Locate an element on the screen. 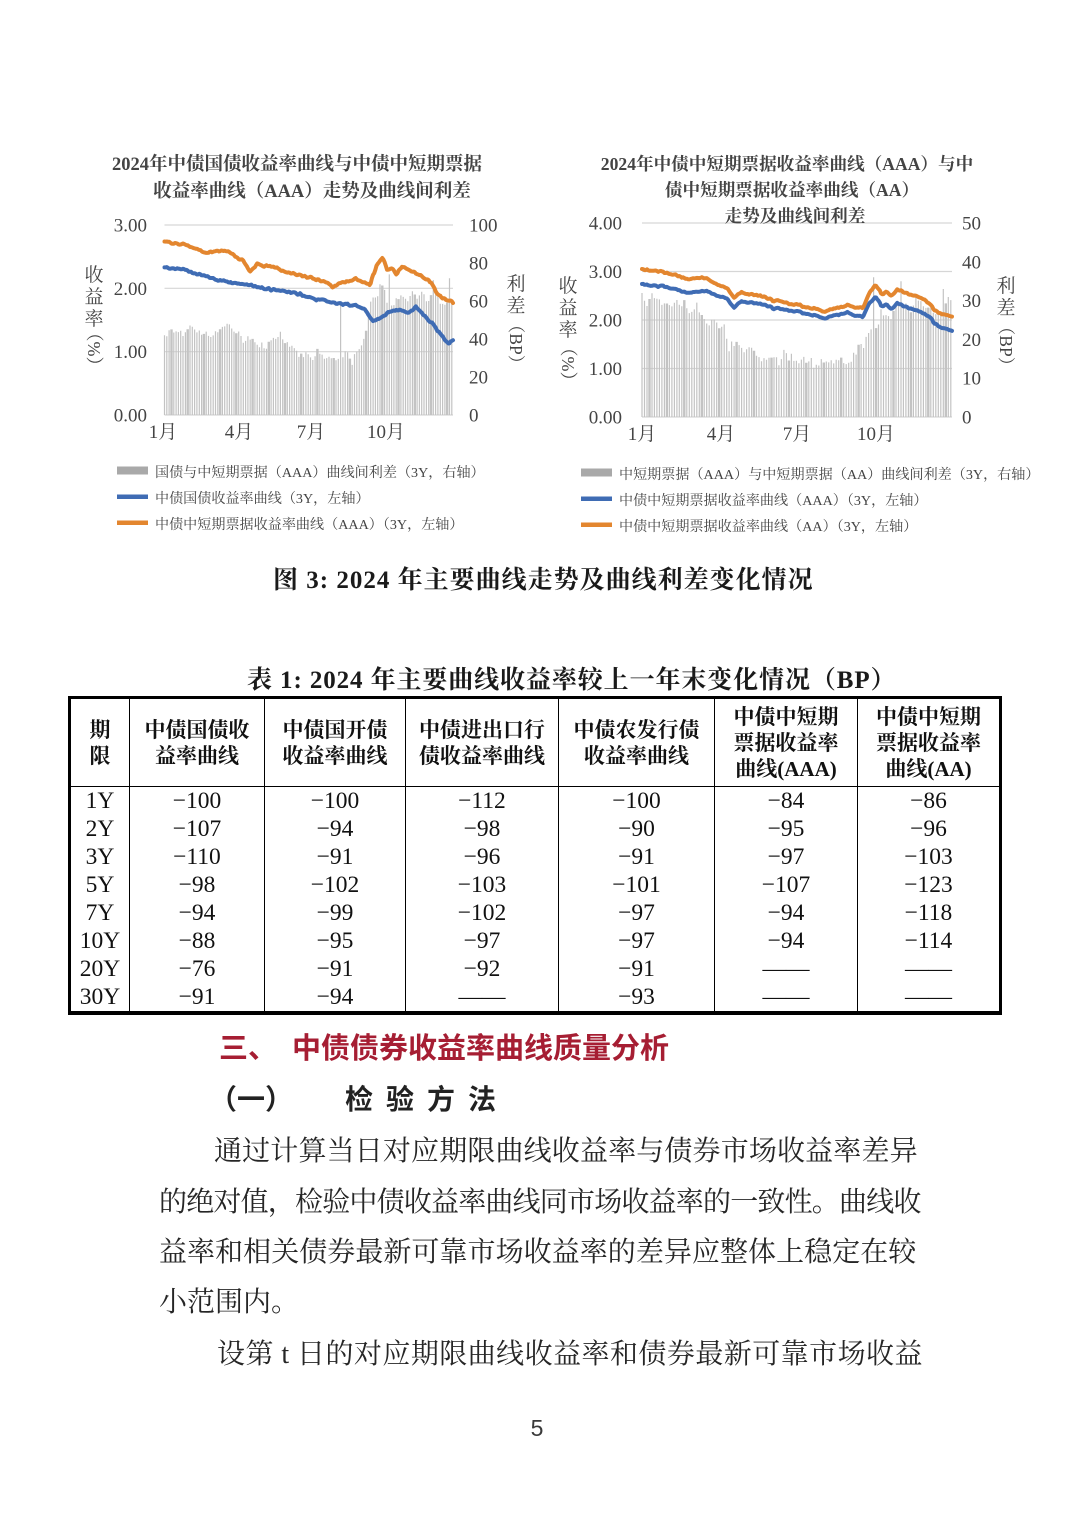 This screenshot has height=1527, width=1080. svg-text: 50 is located at coordinates (971, 224).